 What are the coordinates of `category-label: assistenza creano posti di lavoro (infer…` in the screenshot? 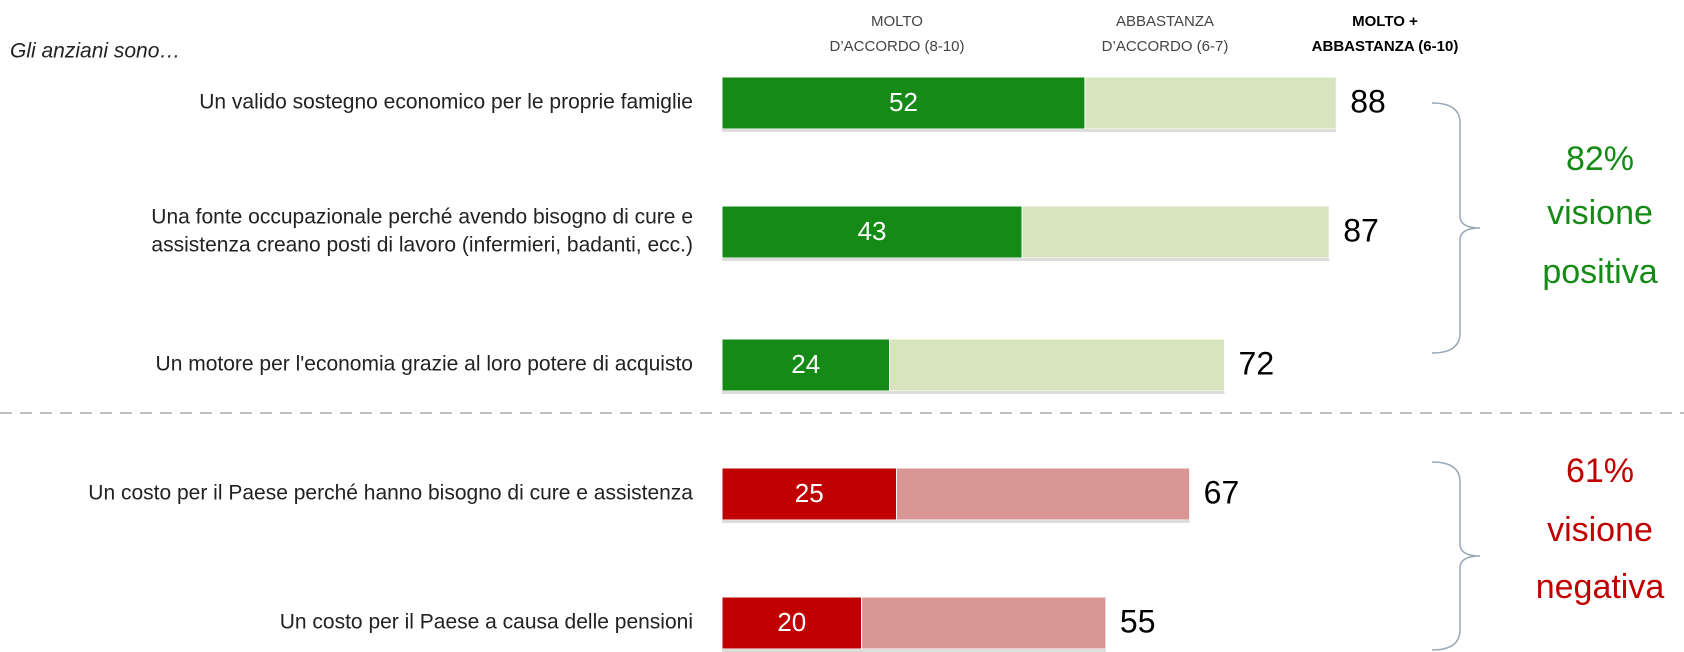 It's located at (422, 245).